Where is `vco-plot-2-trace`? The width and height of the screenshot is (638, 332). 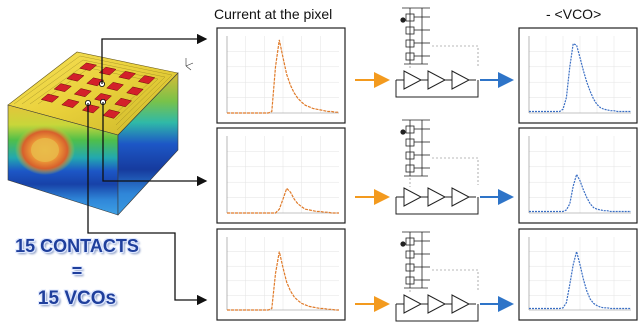
vco-plot-2-trace is located at coordinates (580, 192).